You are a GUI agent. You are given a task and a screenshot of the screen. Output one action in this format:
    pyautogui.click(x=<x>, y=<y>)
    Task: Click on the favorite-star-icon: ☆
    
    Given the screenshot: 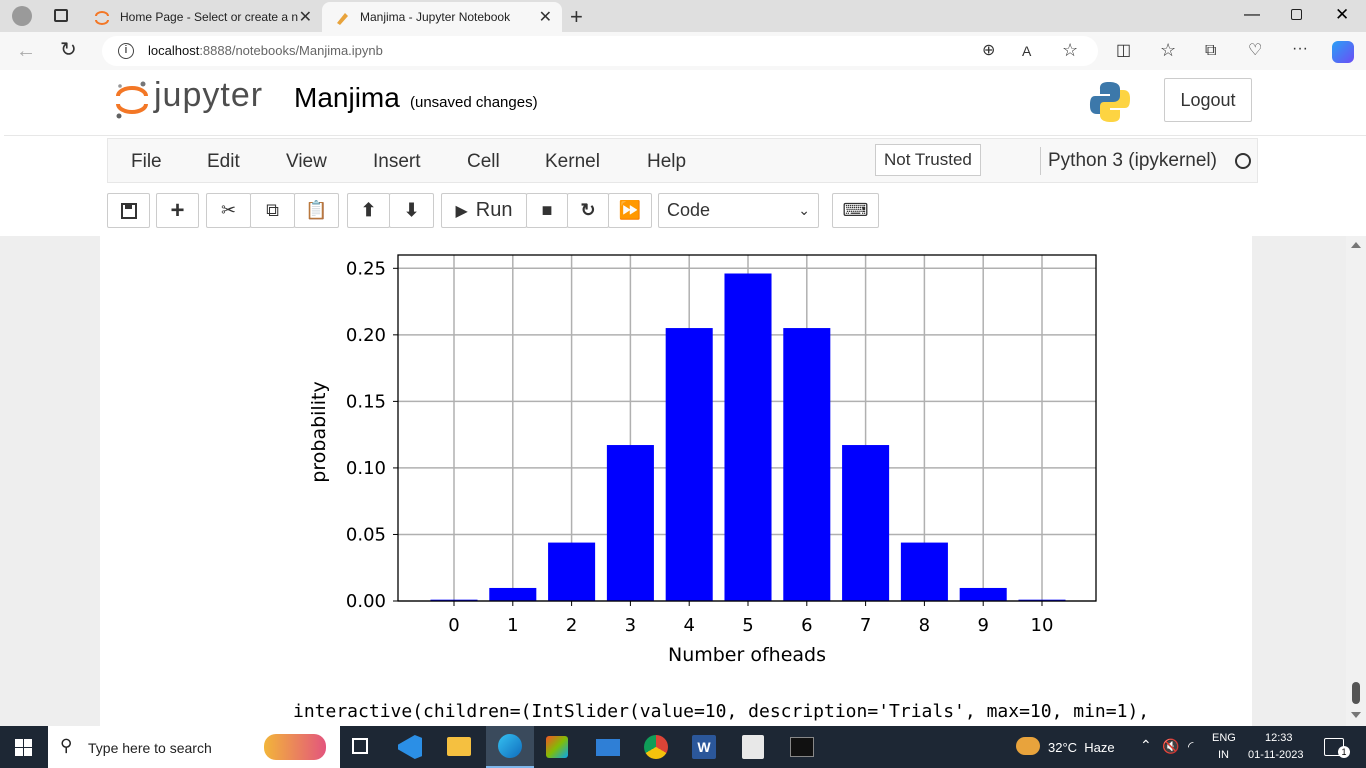 What is the action you would take?
    pyautogui.click(x=1070, y=50)
    